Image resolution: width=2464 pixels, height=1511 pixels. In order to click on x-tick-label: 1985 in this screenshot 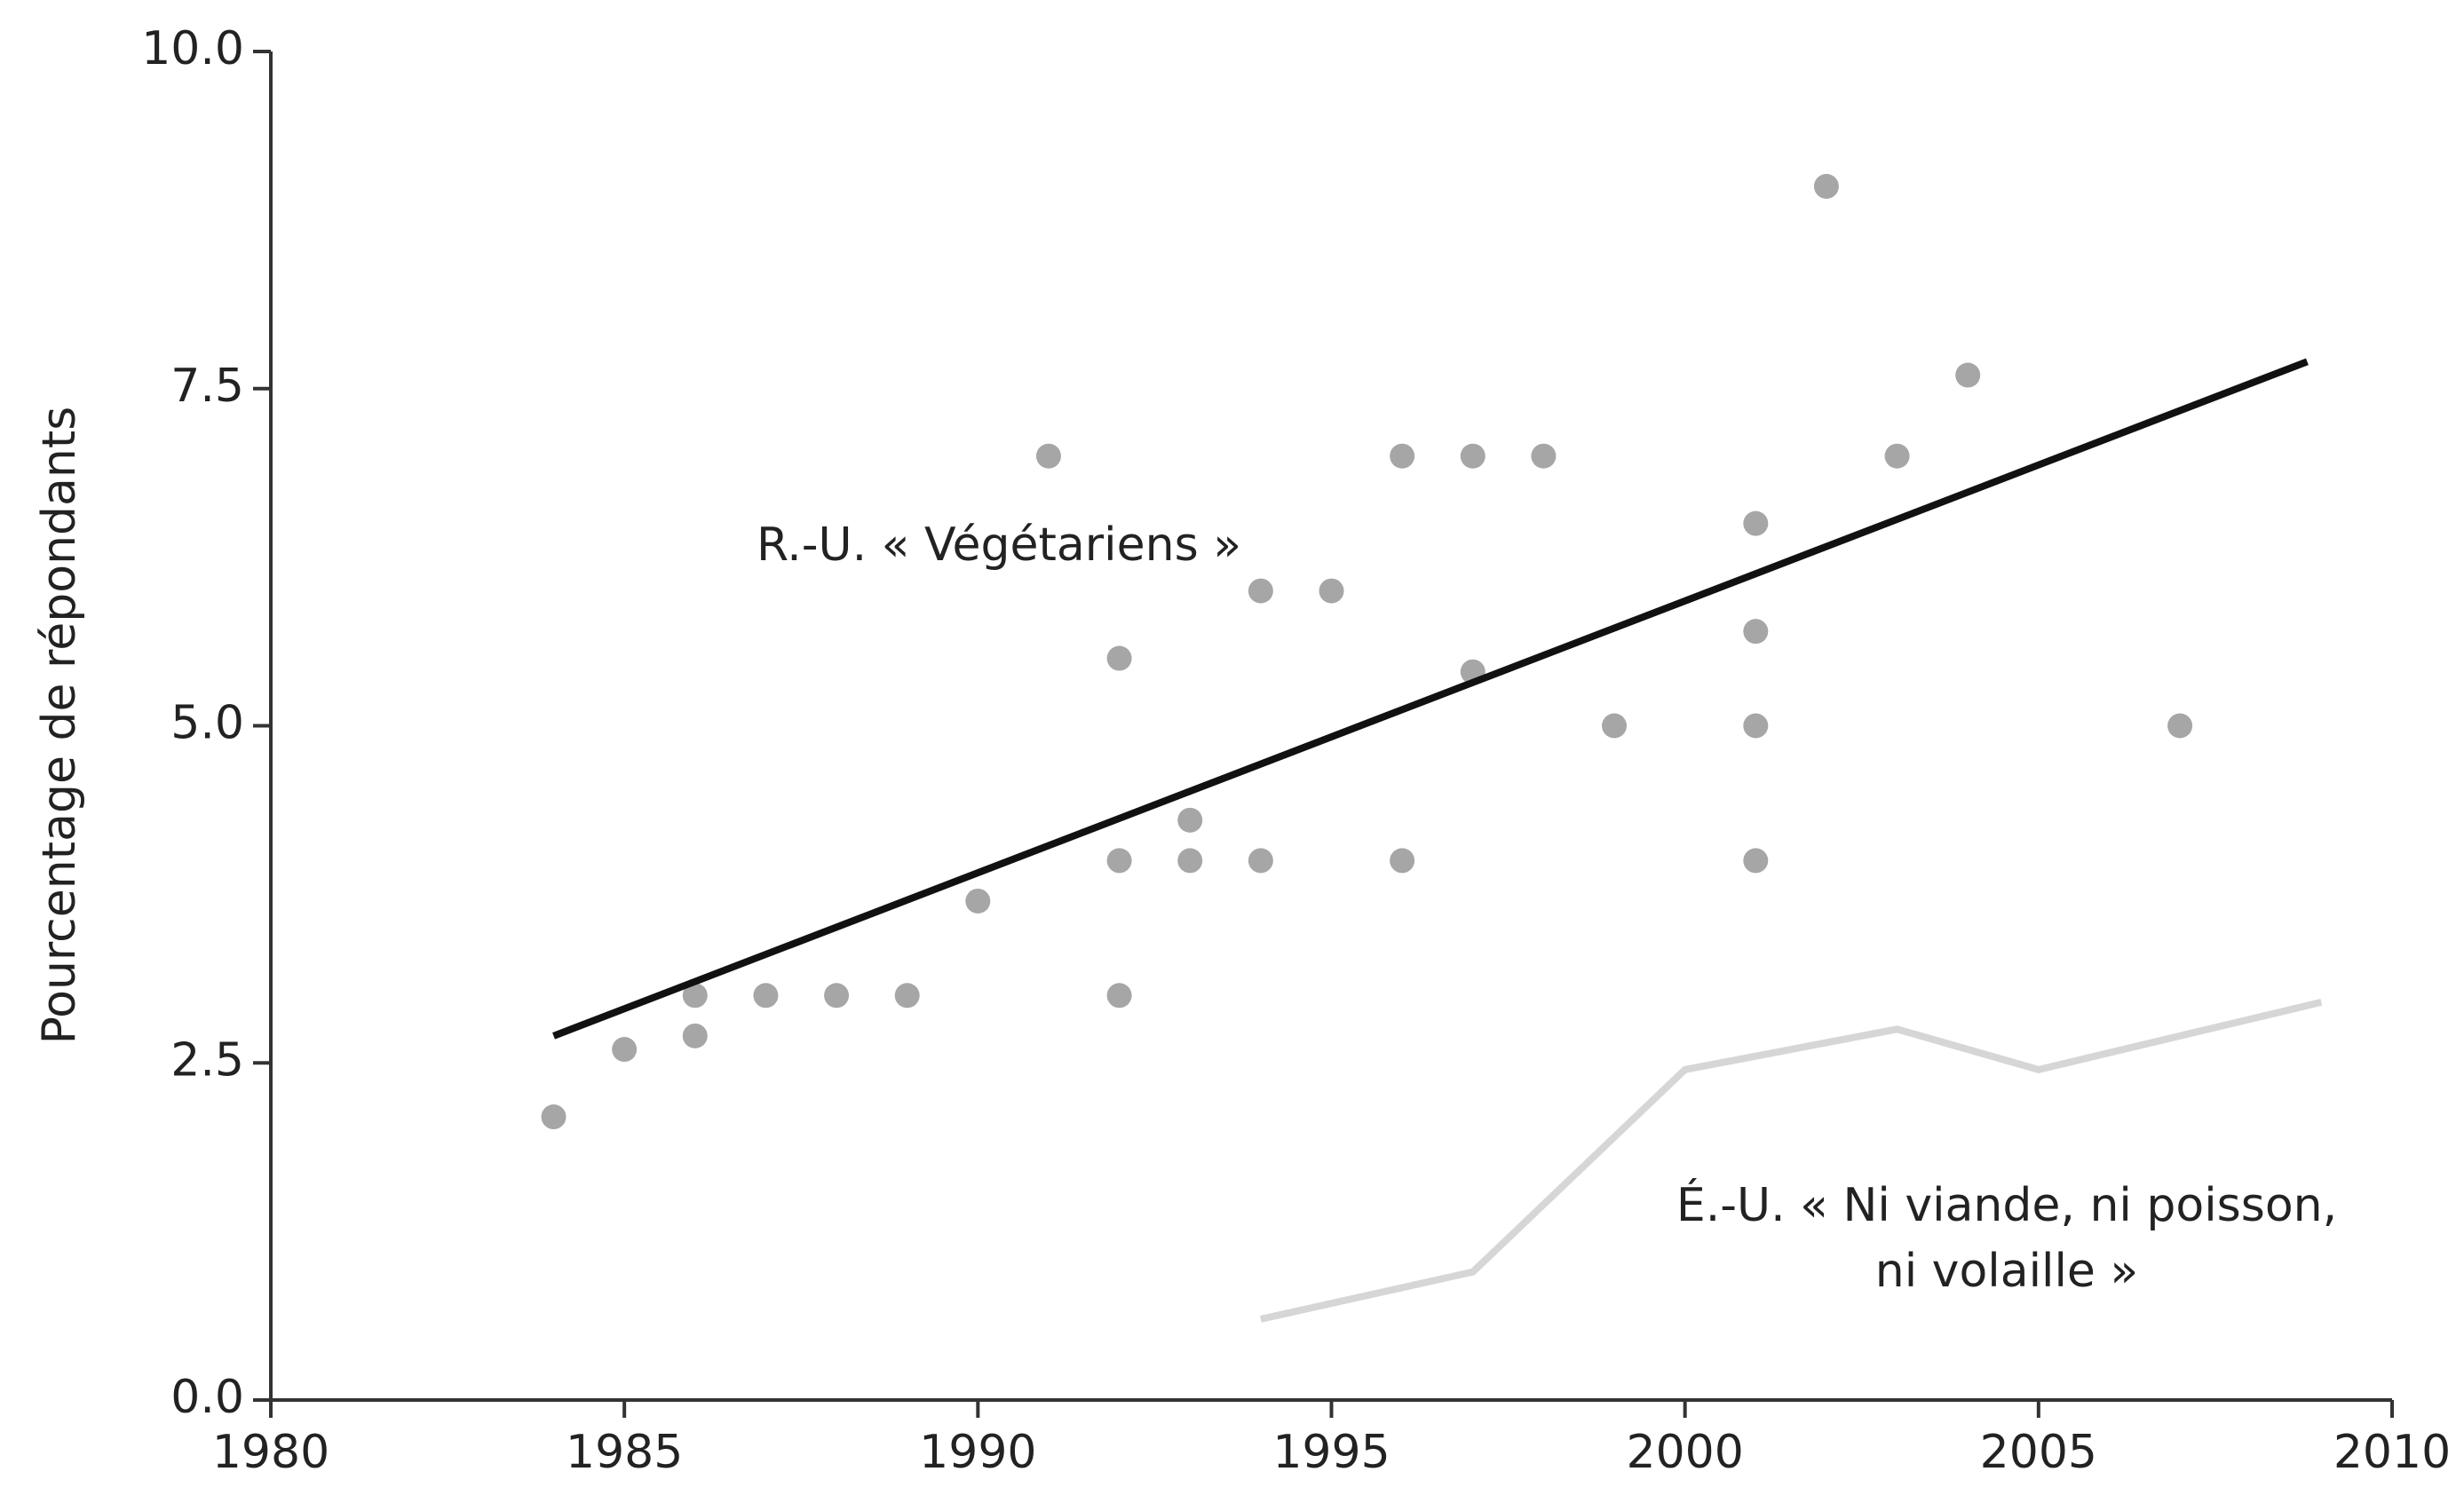, I will do `click(624, 1452)`.